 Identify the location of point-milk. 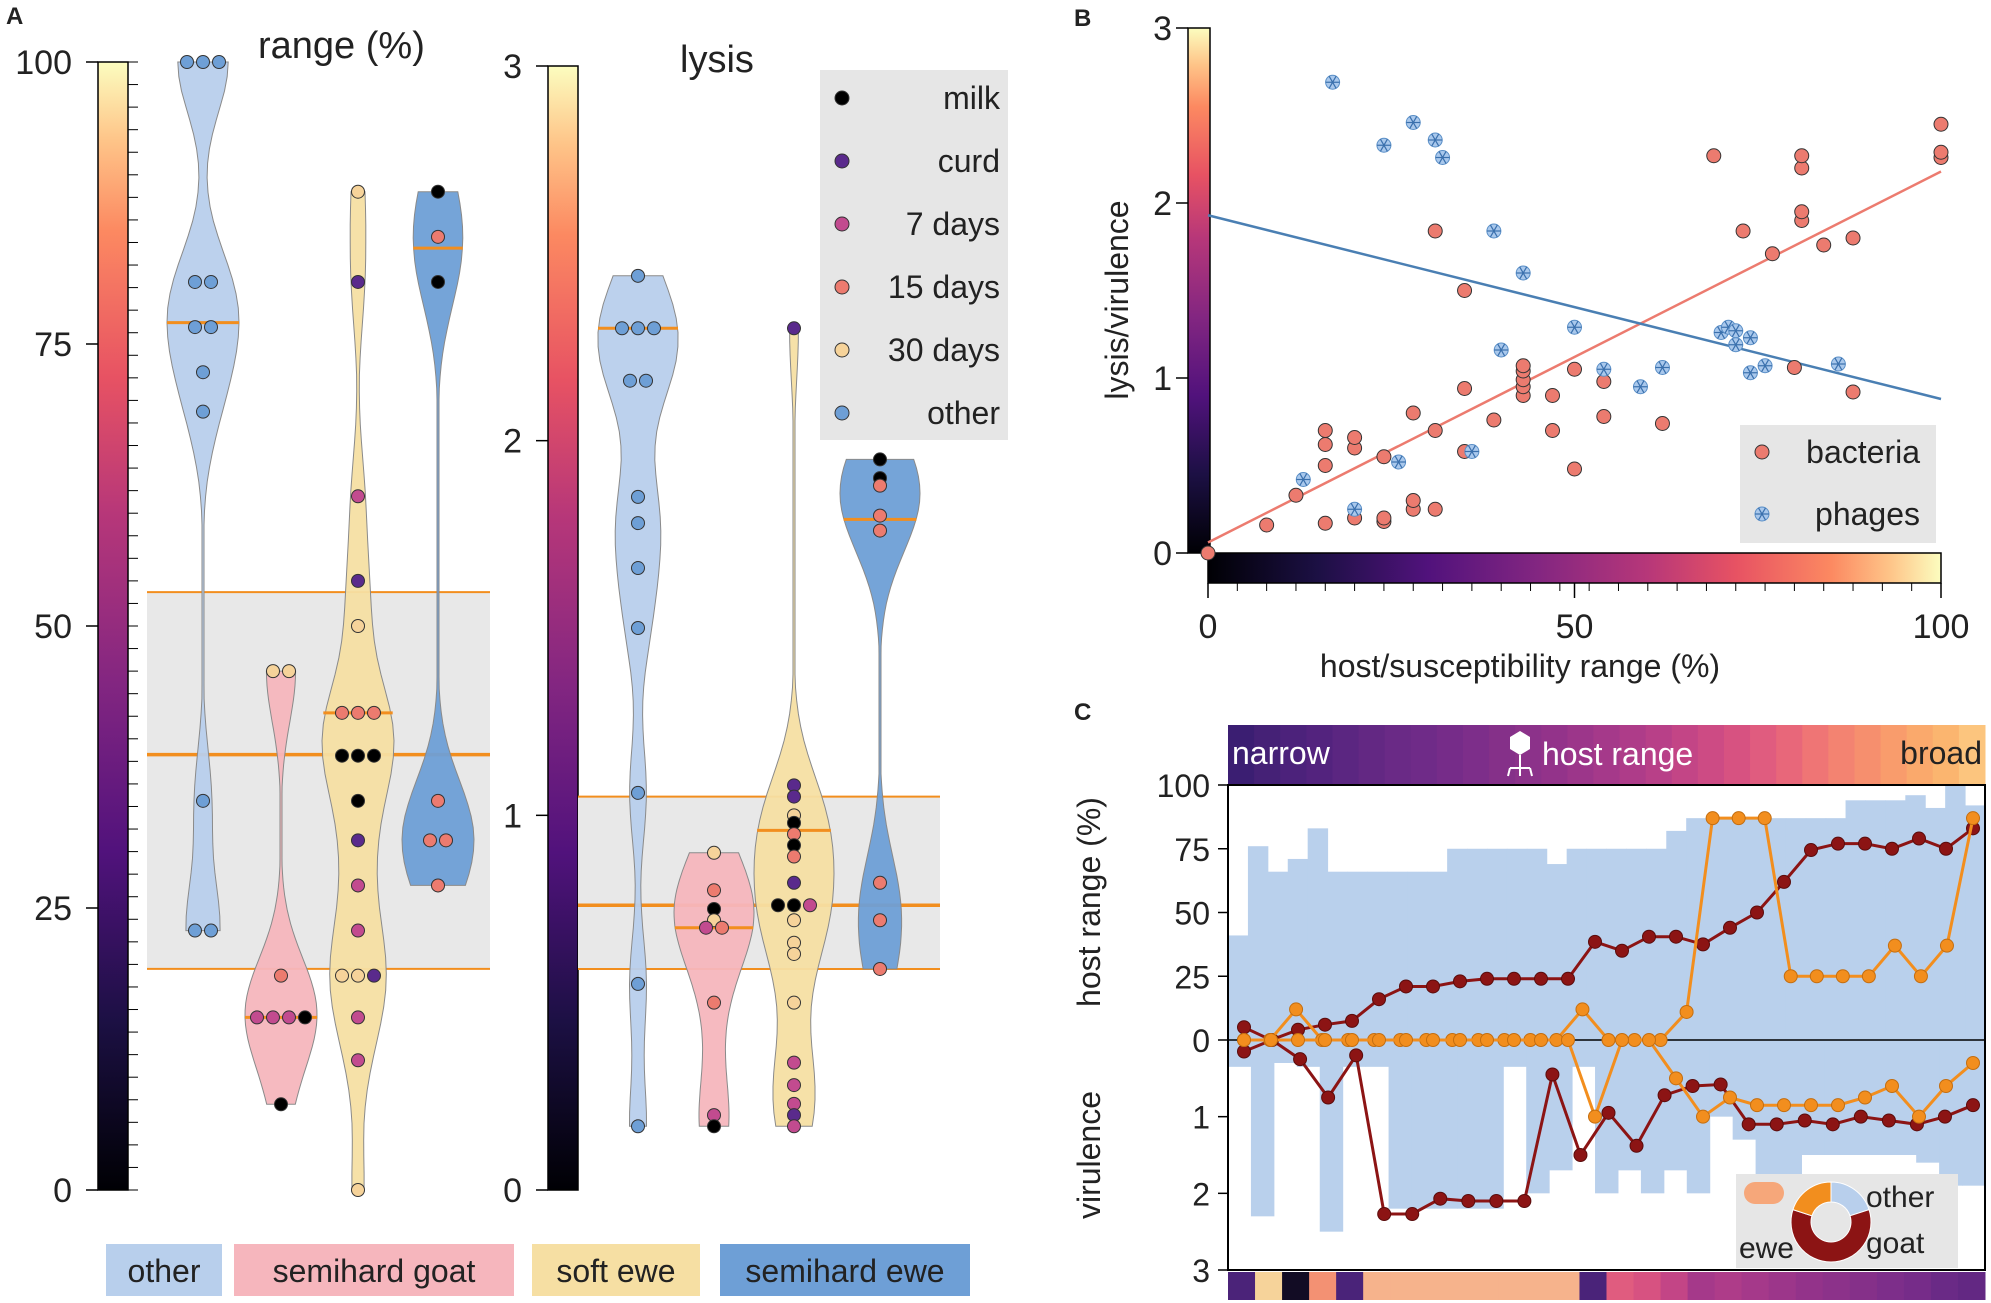
(305, 1017).